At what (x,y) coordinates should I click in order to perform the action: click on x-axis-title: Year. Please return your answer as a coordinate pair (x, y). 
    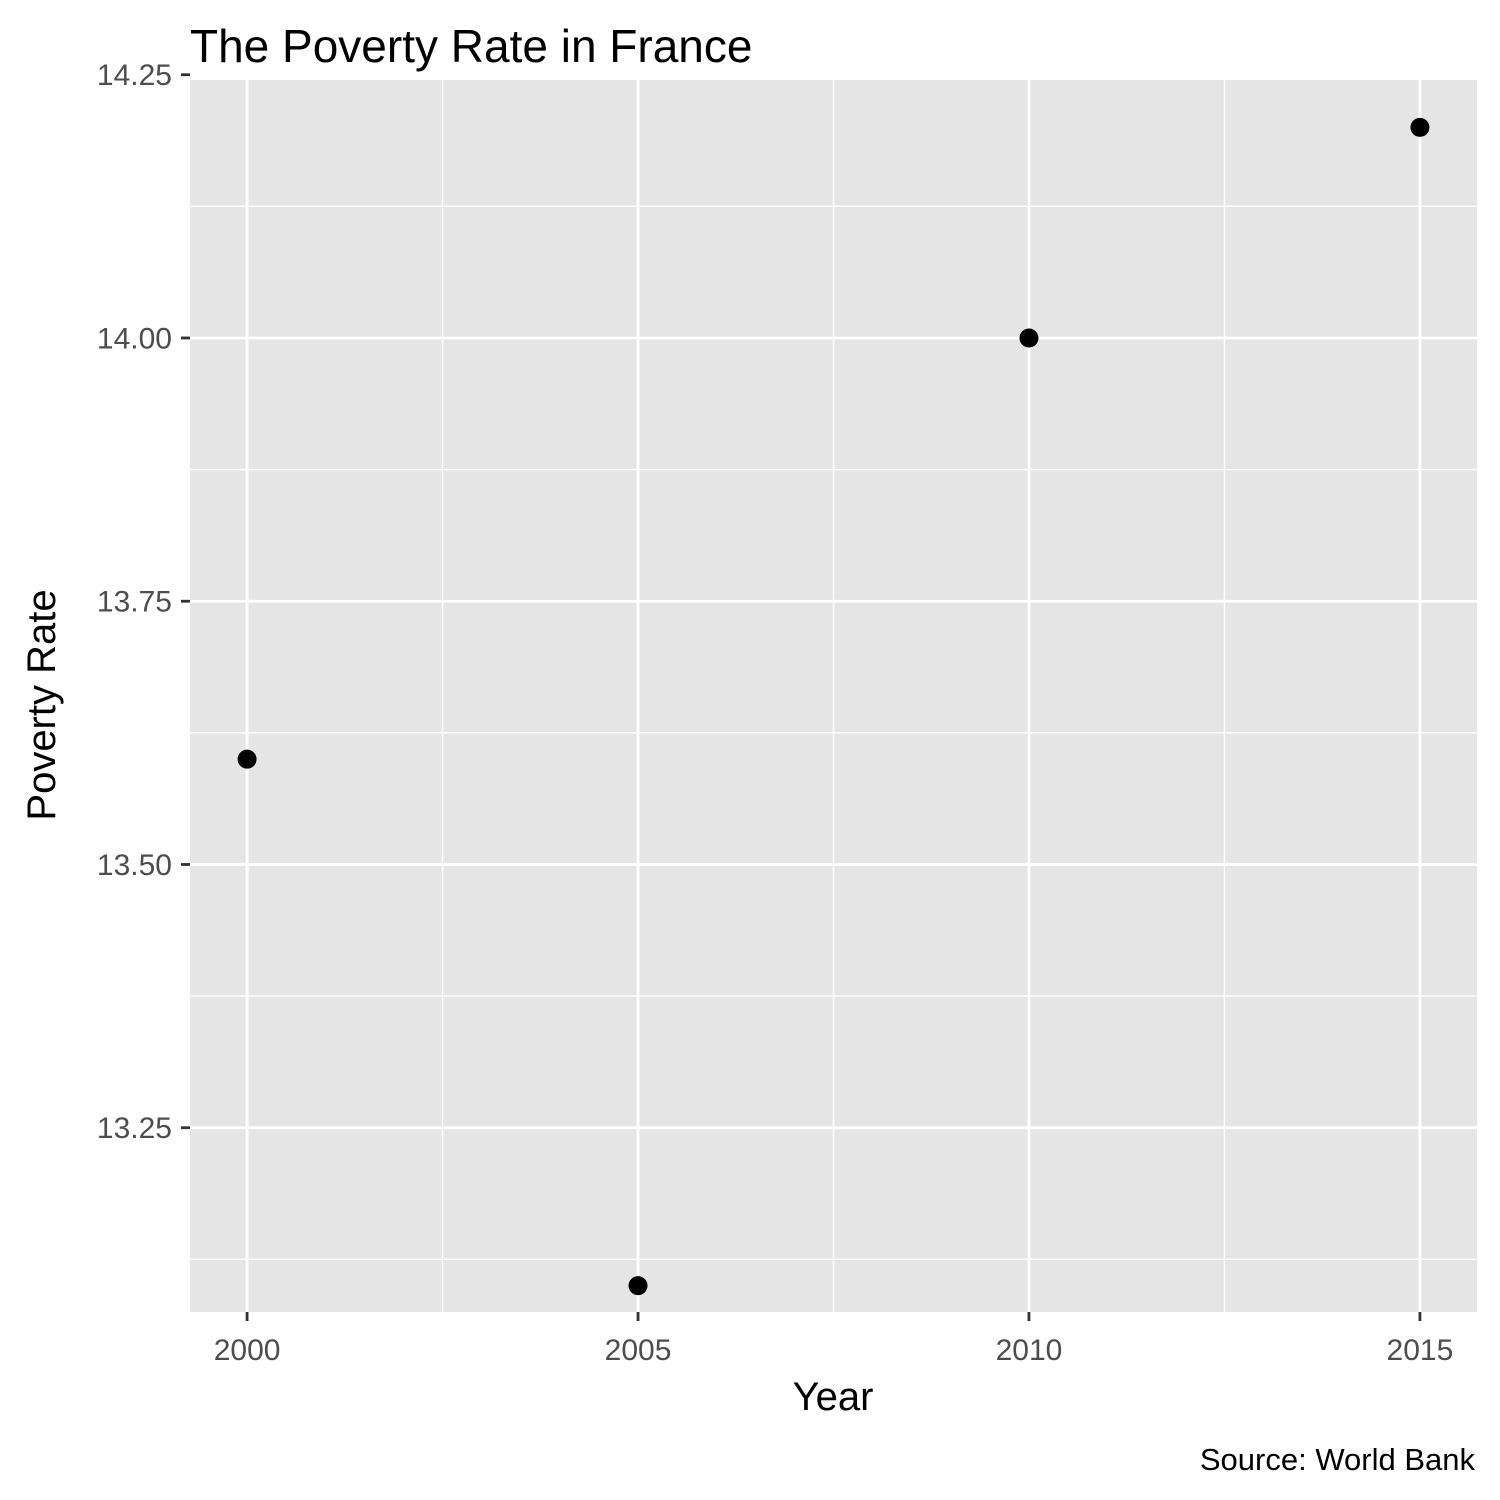
    Looking at the image, I should click on (833, 1397).